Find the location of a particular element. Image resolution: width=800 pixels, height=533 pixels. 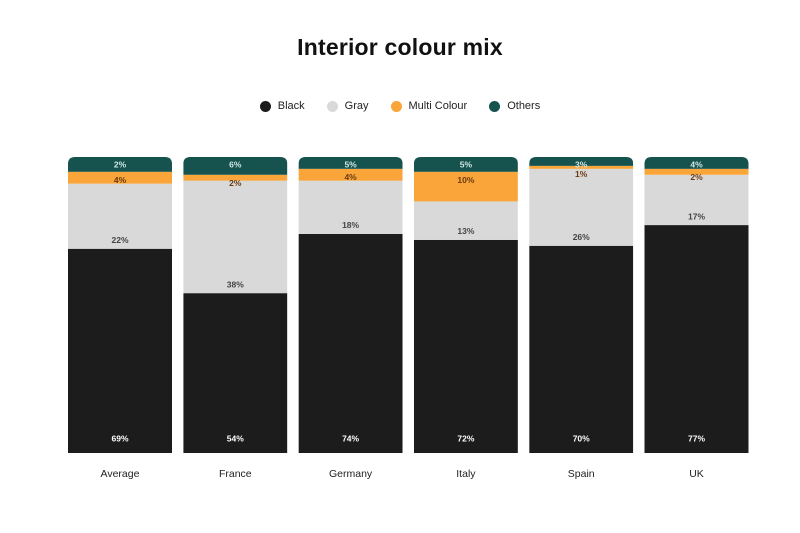

data-label: 6% is located at coordinates (235, 164).